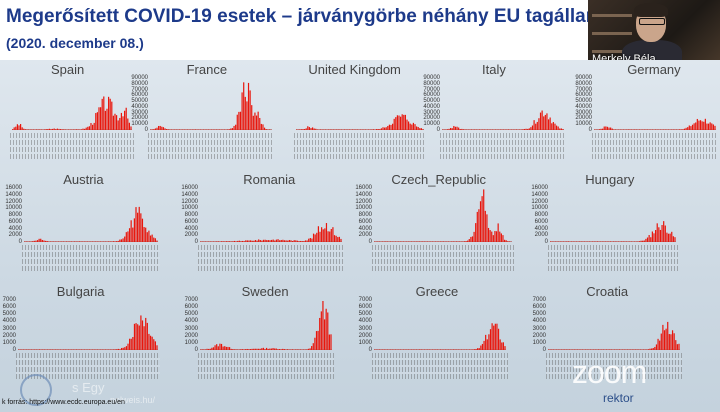  Describe the element at coordinates (583, 101) in the screenshot. I see `y-tick-label: 50000` at that location.